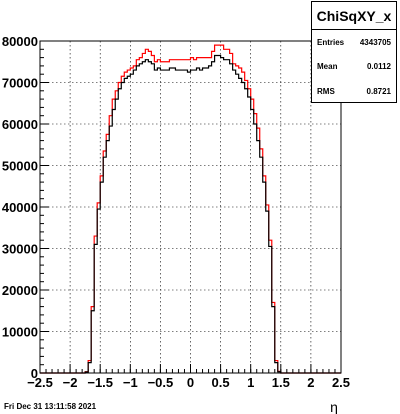 The height and width of the screenshot is (414, 400). What do you see at coordinates (20, 332) in the screenshot?
I see `y-tick-label: 10000` at bounding box center [20, 332].